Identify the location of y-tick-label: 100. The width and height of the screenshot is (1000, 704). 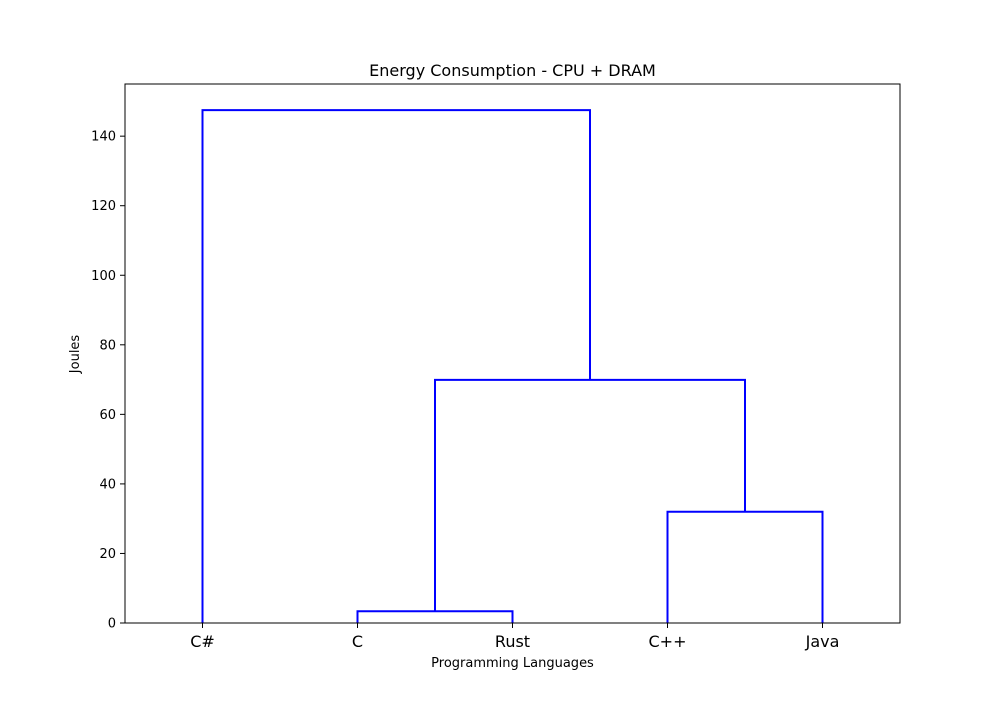
(103, 276).